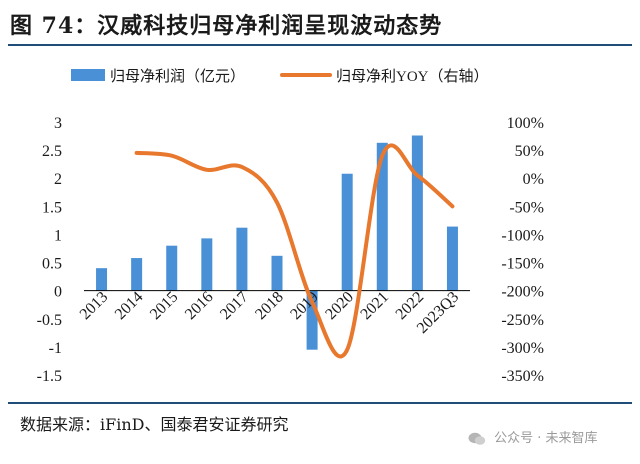 The width and height of the screenshot is (640, 464). What do you see at coordinates (58, 179) in the screenshot?
I see `left-tick-label: 2` at bounding box center [58, 179].